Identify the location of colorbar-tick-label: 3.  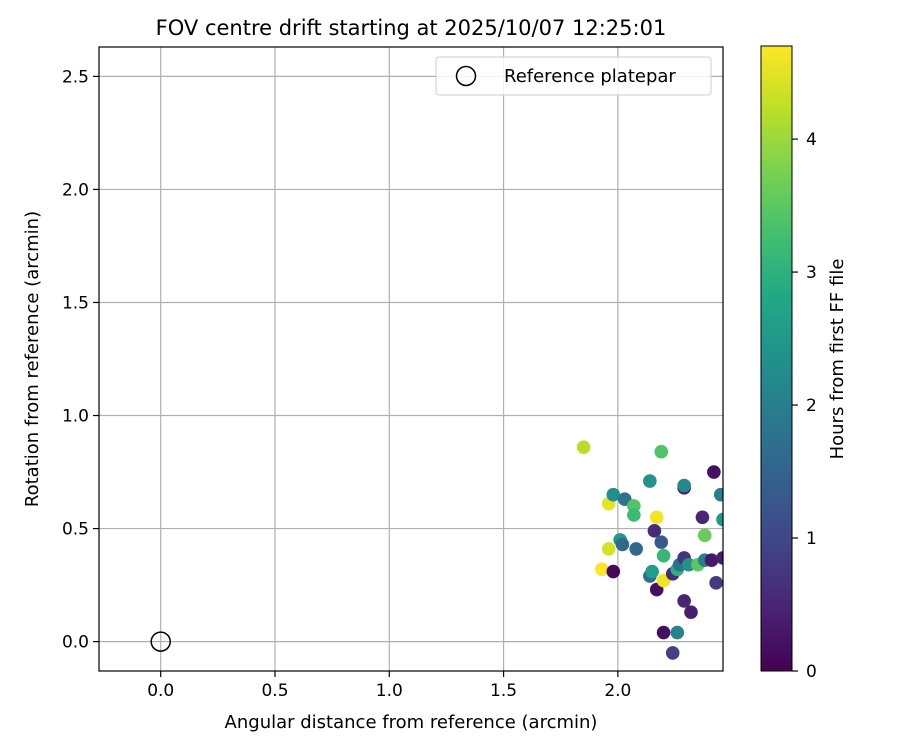
(811, 273).